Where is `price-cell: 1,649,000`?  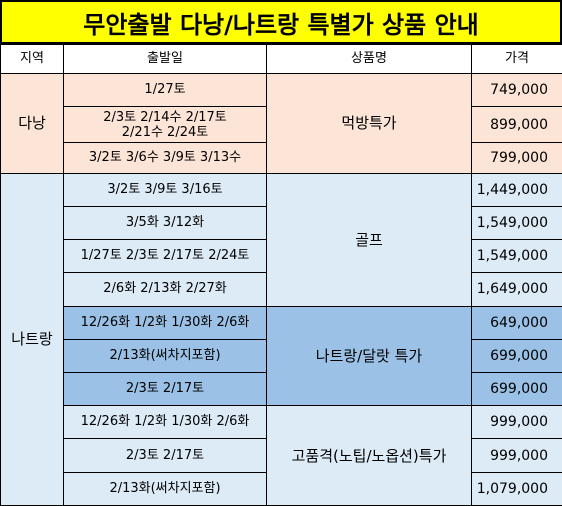 price-cell: 1,649,000 is located at coordinates (516, 289).